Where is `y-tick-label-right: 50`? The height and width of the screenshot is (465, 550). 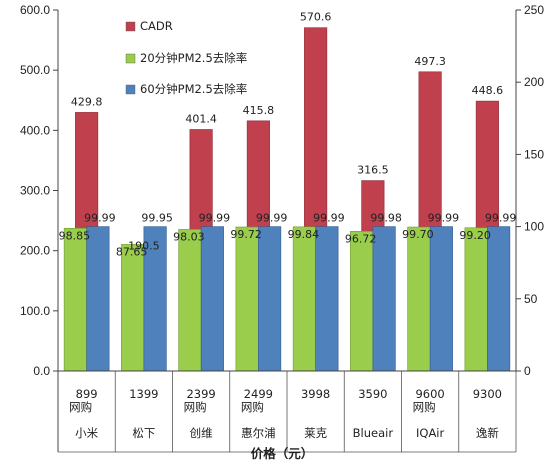 y-tick-label-right: 50 is located at coordinates (531, 299).